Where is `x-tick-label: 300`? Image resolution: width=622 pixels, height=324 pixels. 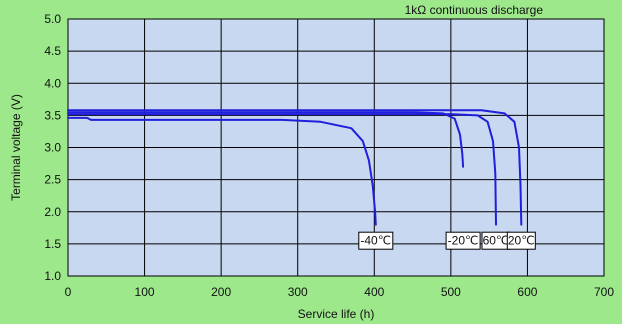 x-tick-label: 300 is located at coordinates (298, 292).